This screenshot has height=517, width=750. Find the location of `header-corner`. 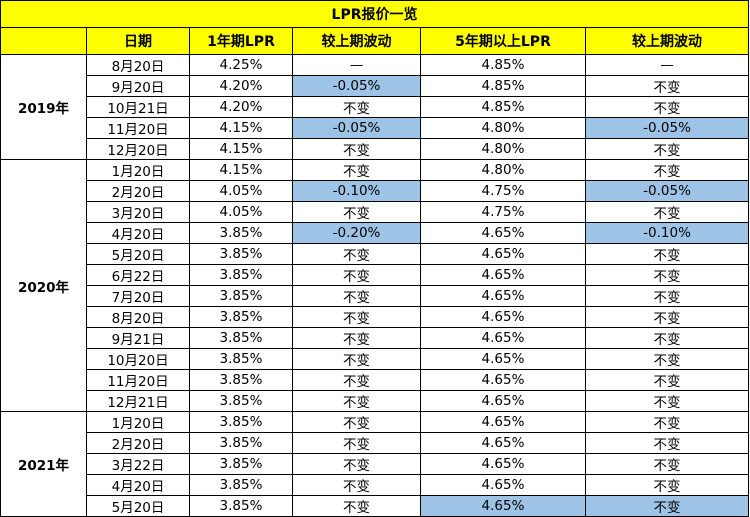

header-corner is located at coordinates (43, 41).